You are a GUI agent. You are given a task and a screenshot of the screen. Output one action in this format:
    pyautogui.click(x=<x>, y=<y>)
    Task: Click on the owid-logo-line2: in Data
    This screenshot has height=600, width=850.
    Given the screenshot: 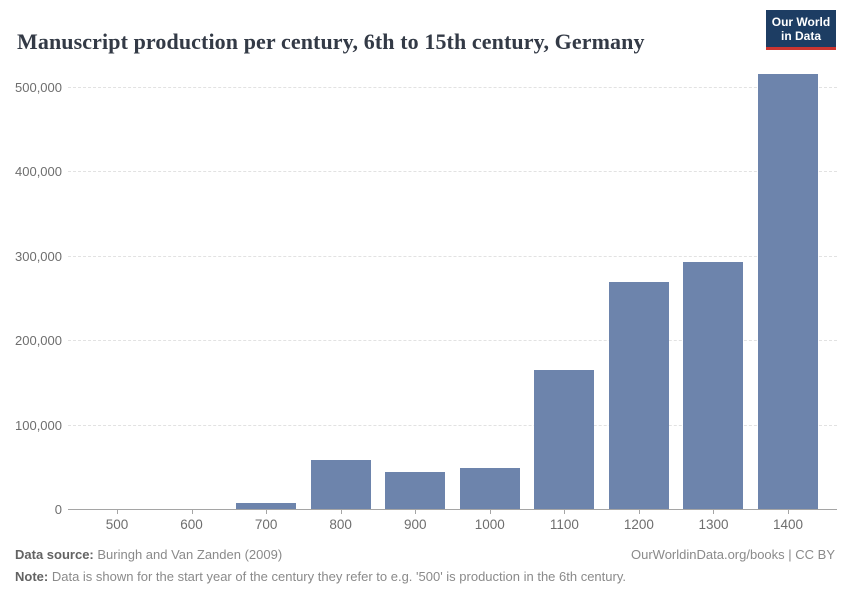 What is the action you would take?
    pyautogui.click(x=800, y=36)
    